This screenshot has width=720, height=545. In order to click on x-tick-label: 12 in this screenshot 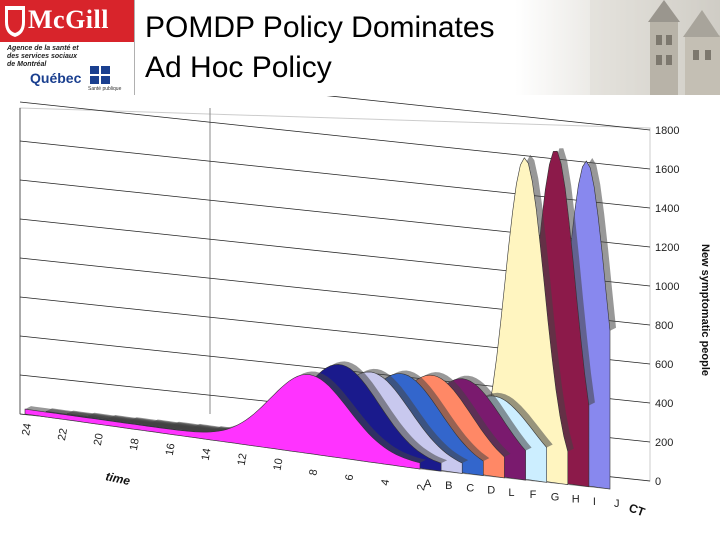, I will do `click(243, 459)`.